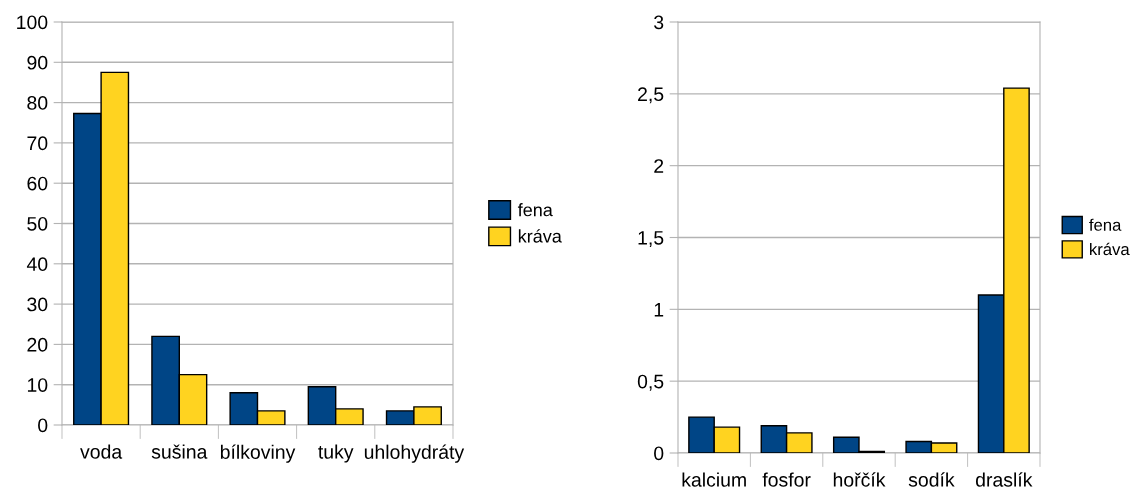 The width and height of the screenshot is (1148, 498). Describe the element at coordinates (37, 264) in the screenshot. I see `y-tick-label: 40` at that location.